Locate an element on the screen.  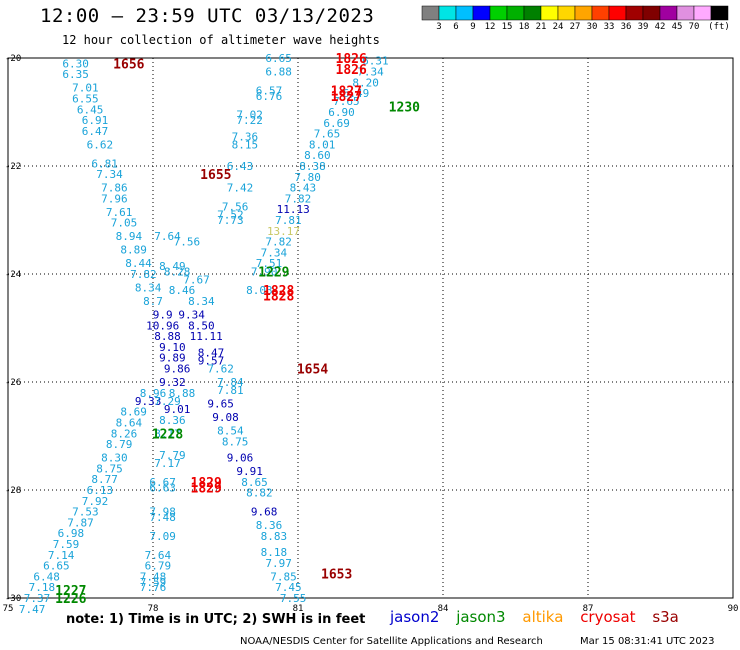
wave-height-label: 8.30 is located at coordinates (114, 458).